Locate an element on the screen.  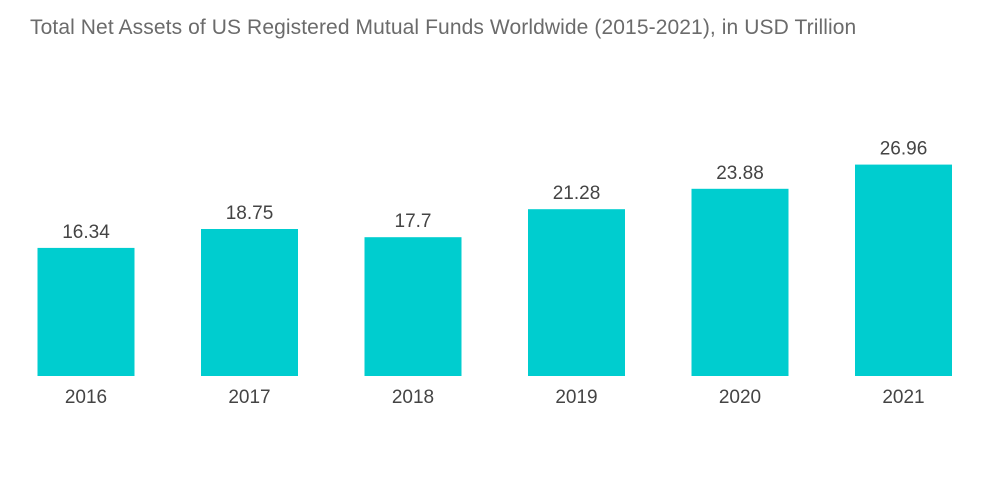
bar-2019 is located at coordinates (576, 292).